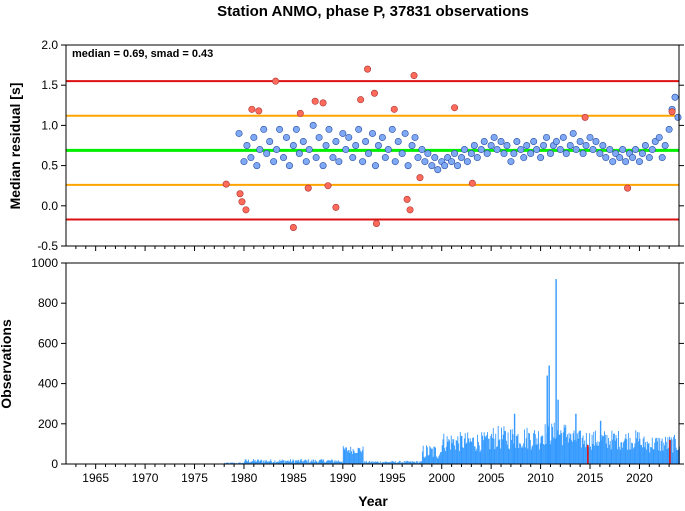 The height and width of the screenshot is (511, 685). What do you see at coordinates (49, 45) in the screenshot?
I see `residual-y-tick-label: 2.0` at bounding box center [49, 45].